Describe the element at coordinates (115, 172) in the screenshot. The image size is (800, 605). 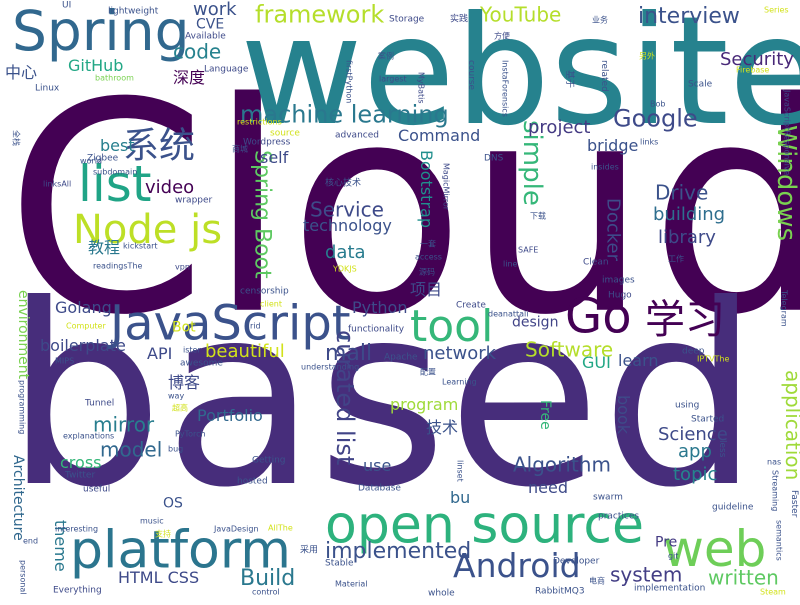
I see `cloud-word: subdomain` at that location.